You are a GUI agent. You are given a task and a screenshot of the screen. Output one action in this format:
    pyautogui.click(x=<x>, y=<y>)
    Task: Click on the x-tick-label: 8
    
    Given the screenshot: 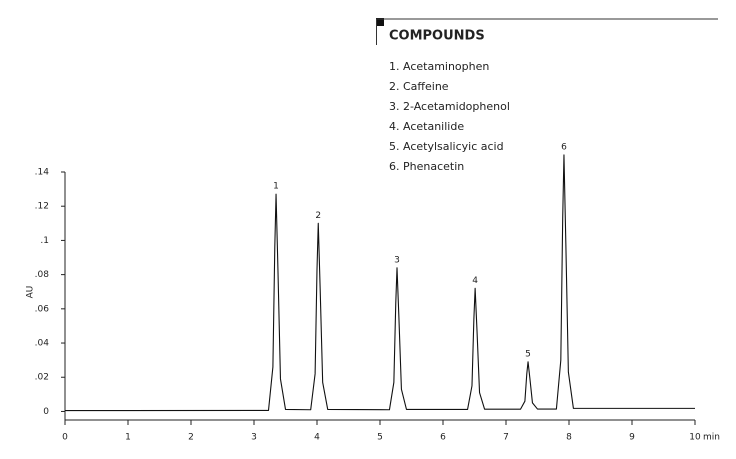 What is the action you would take?
    pyautogui.click(x=569, y=438)
    